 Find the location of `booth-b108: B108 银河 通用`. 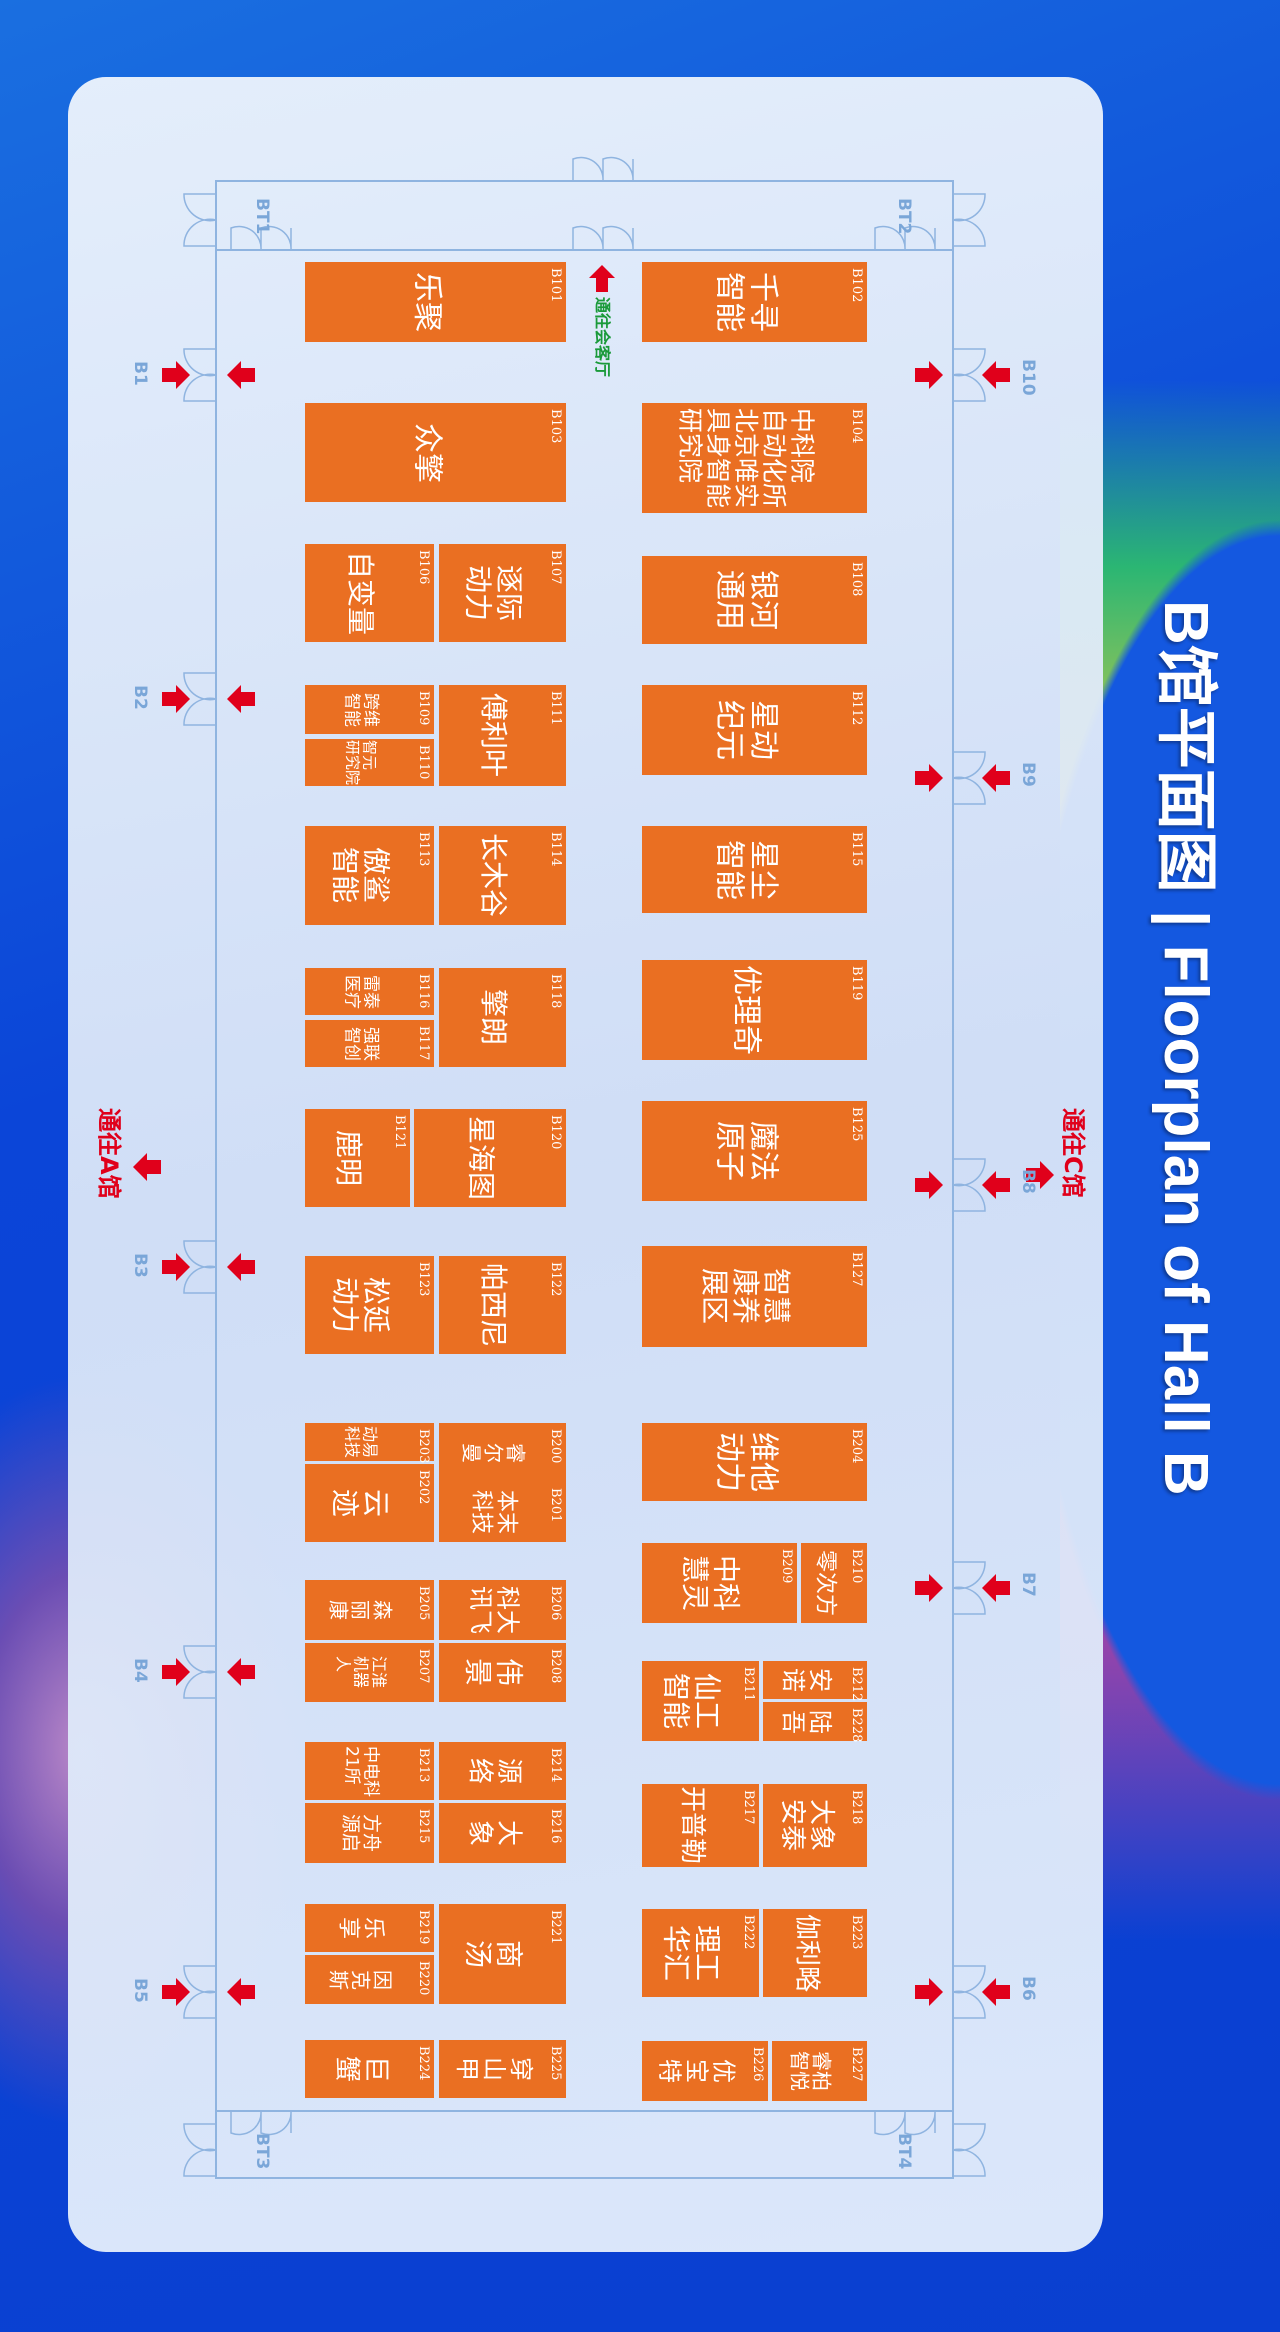

booth-b108: B108 银河 通用 is located at coordinates (754, 600).